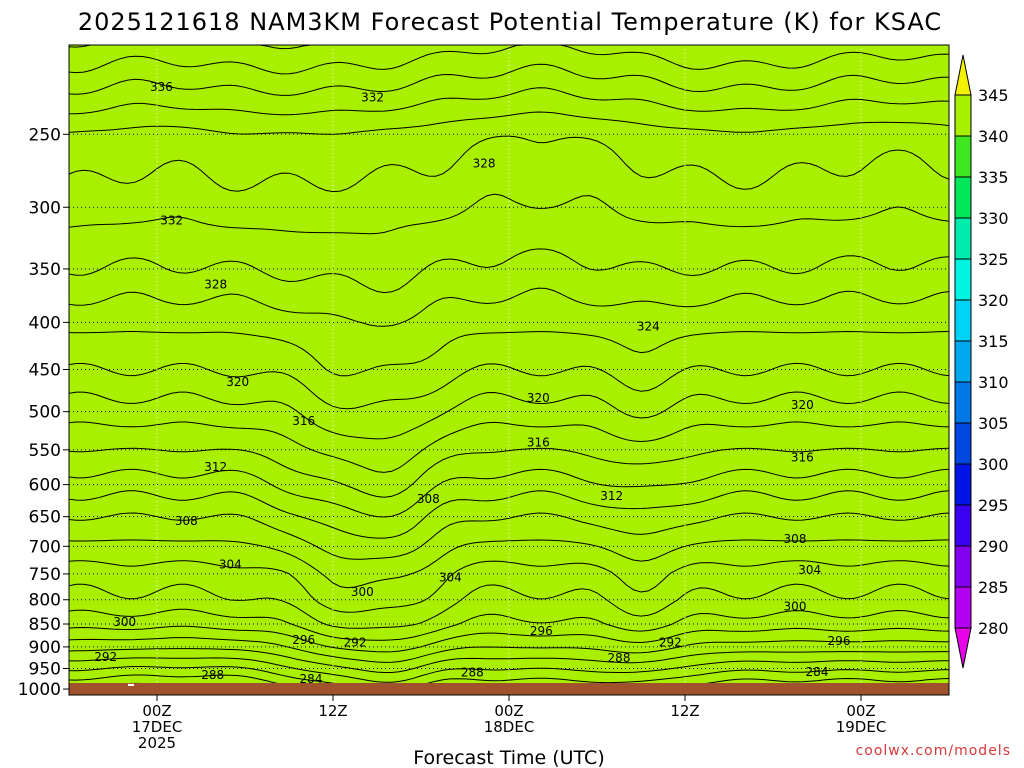 This screenshot has width=1024, height=768. What do you see at coordinates (648, 326) in the screenshot?
I see `contour-label: 324` at bounding box center [648, 326].